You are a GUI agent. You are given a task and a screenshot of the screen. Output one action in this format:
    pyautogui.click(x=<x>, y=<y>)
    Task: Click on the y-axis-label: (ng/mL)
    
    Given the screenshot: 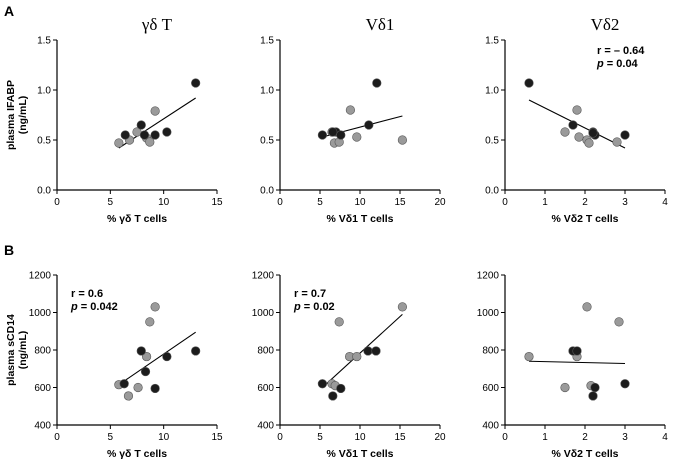 What is the action you would take?
    pyautogui.click(x=23, y=350)
    